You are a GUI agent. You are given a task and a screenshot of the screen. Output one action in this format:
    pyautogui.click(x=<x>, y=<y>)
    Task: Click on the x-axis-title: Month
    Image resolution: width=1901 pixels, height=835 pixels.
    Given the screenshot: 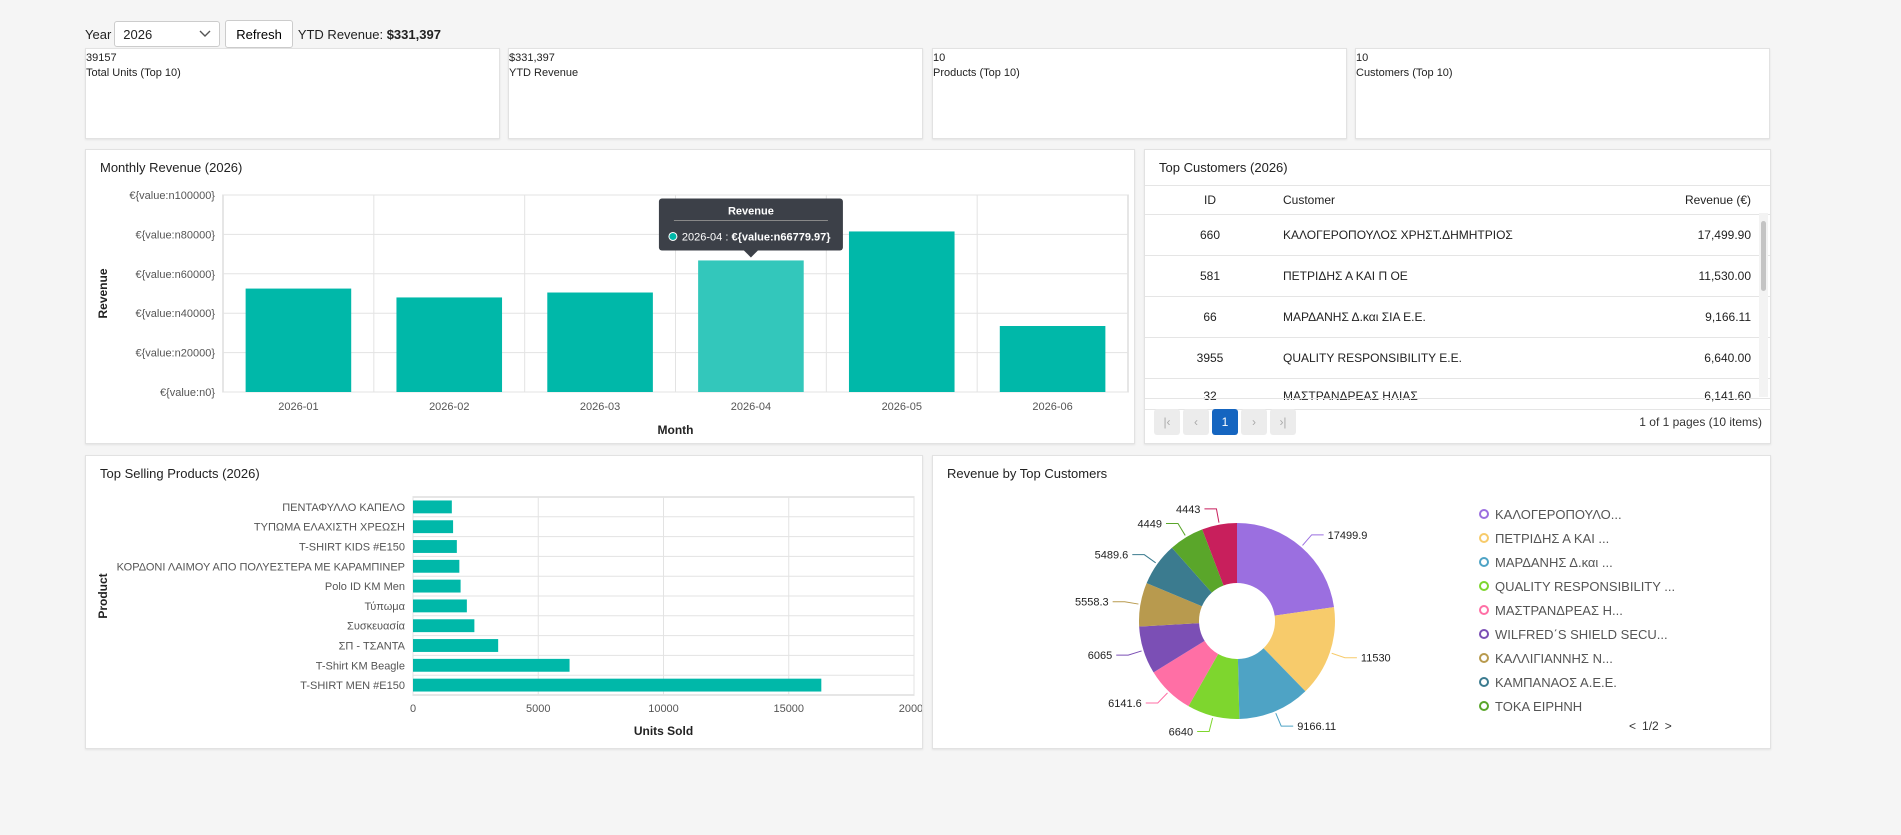 What is the action you would take?
    pyautogui.click(x=676, y=430)
    